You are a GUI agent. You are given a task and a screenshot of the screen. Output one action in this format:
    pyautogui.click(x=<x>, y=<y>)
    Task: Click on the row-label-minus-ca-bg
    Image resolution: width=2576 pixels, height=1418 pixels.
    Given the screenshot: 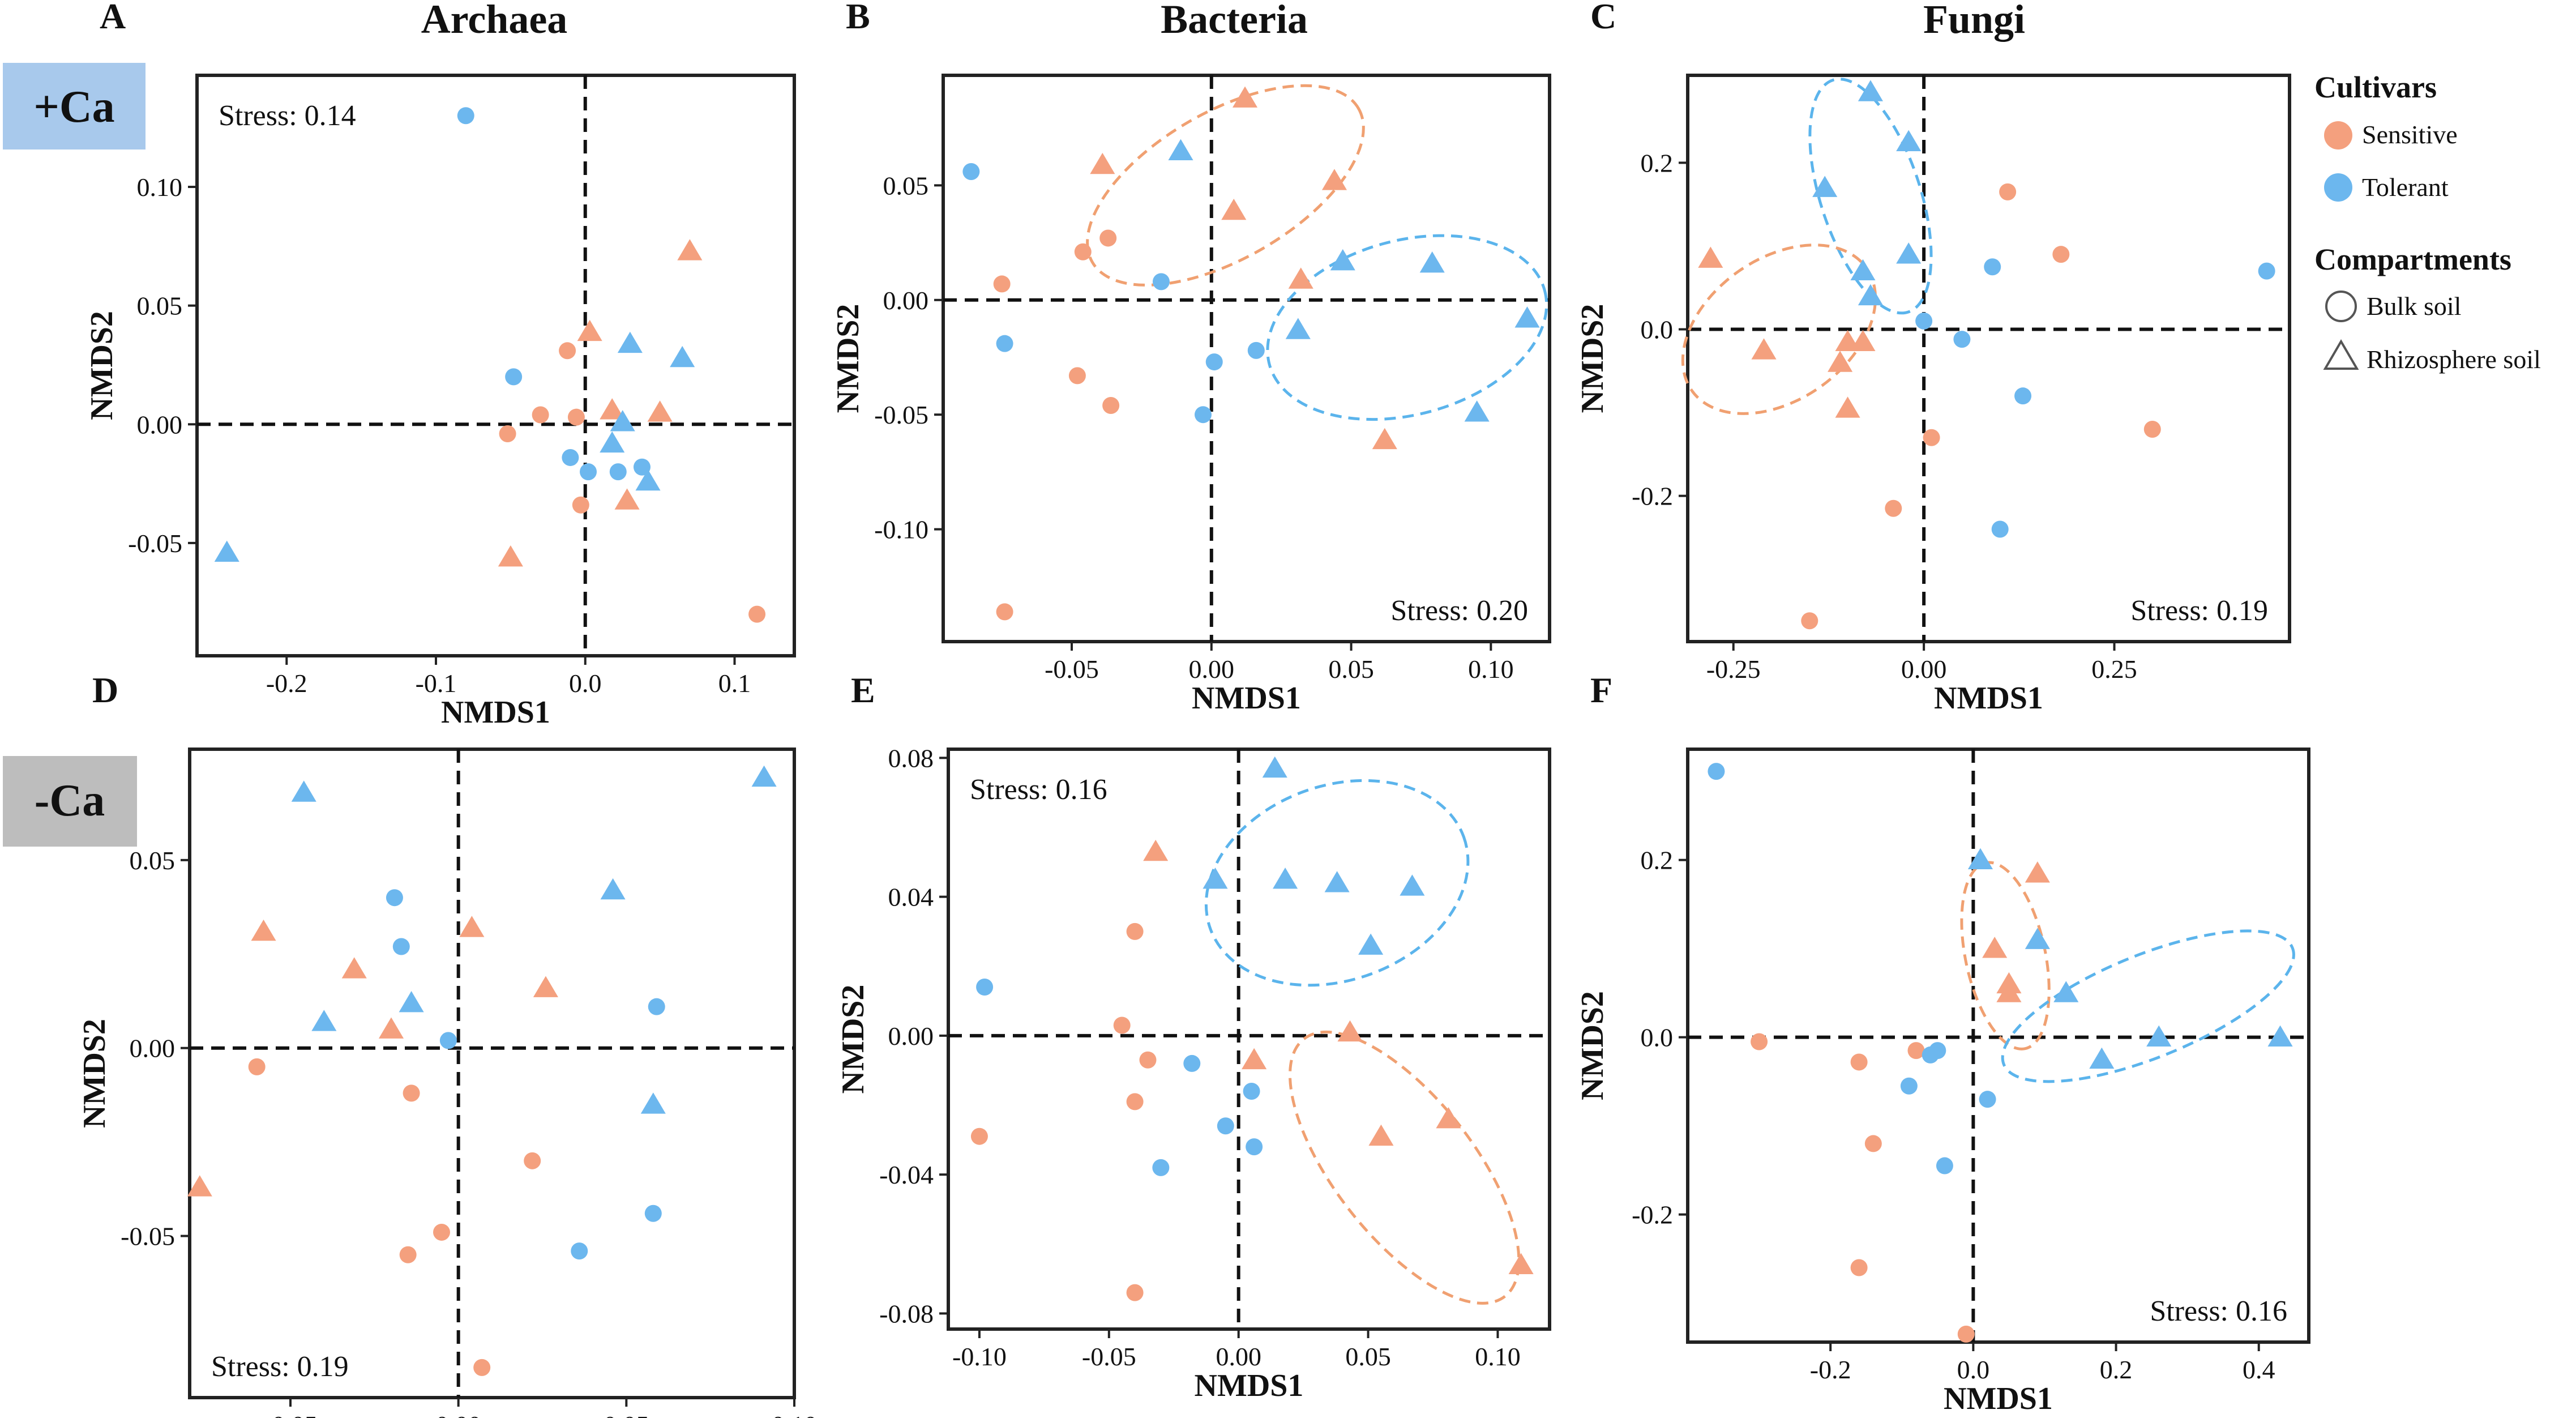 What is the action you would take?
    pyautogui.click(x=70, y=801)
    